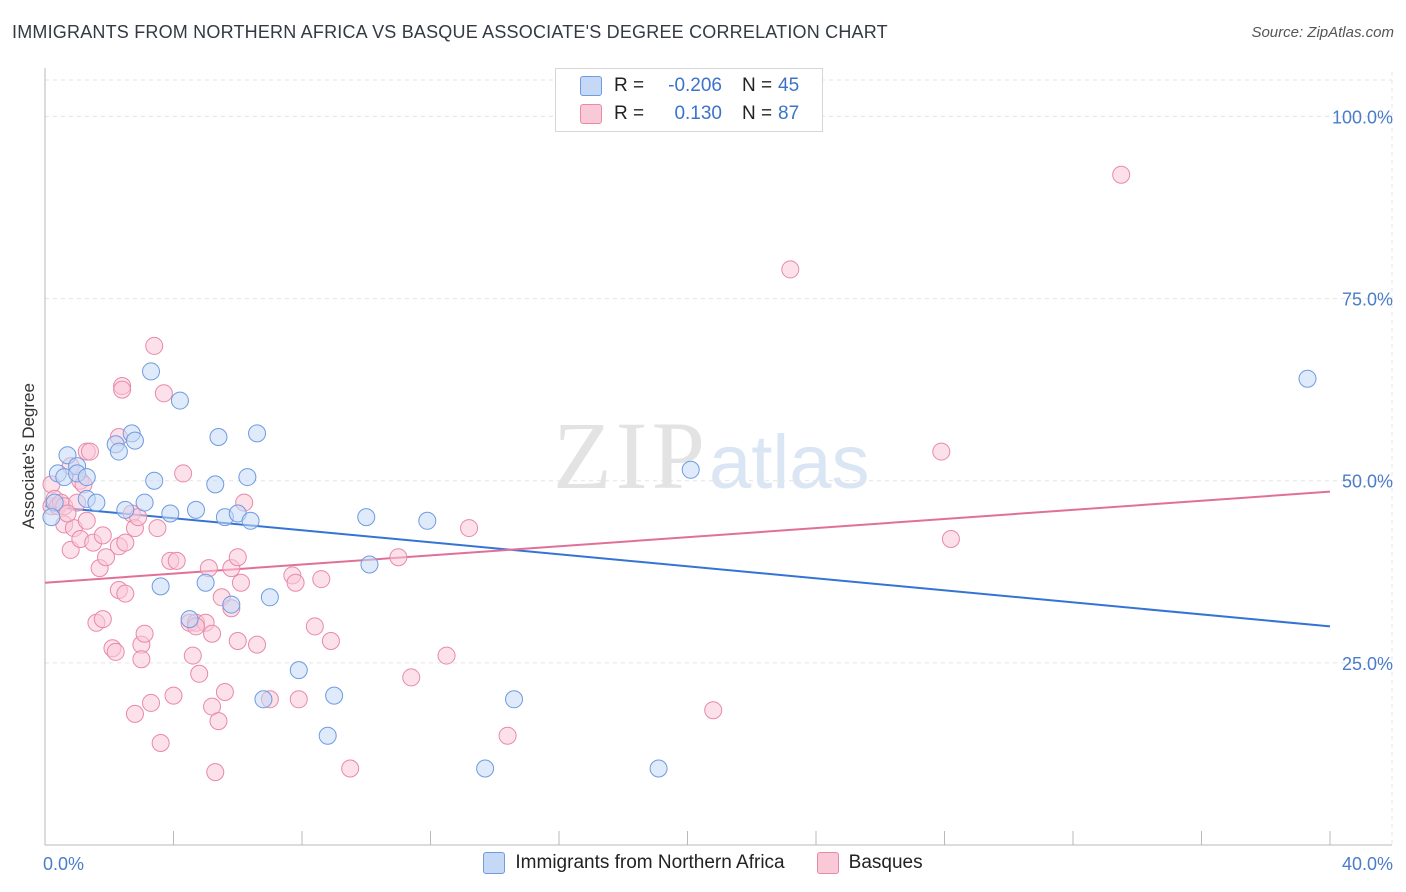 The width and height of the screenshot is (1406, 892). I want to click on legend-item-immigrants: Immigrants from Northern Africa, so click(634, 863).